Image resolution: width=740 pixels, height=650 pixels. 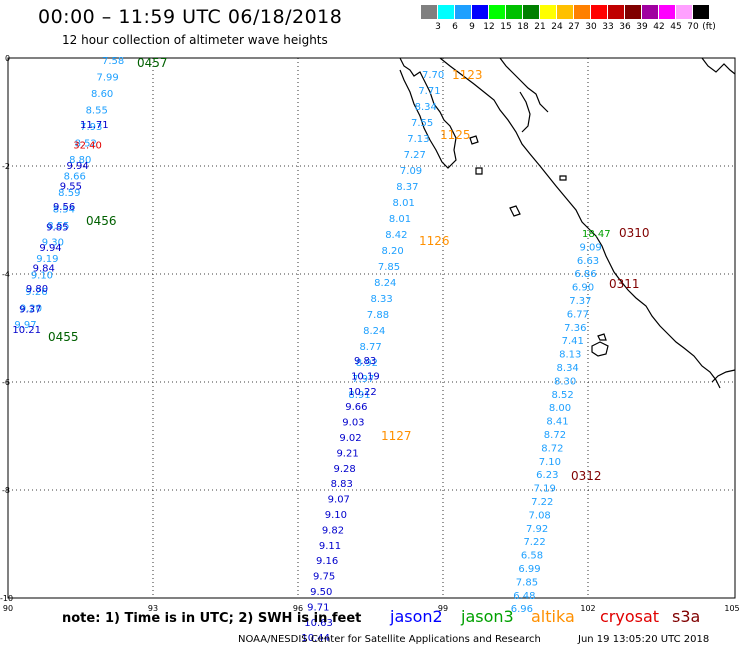 I want to click on wave-height-value: 9.85, so click(x=57, y=228).